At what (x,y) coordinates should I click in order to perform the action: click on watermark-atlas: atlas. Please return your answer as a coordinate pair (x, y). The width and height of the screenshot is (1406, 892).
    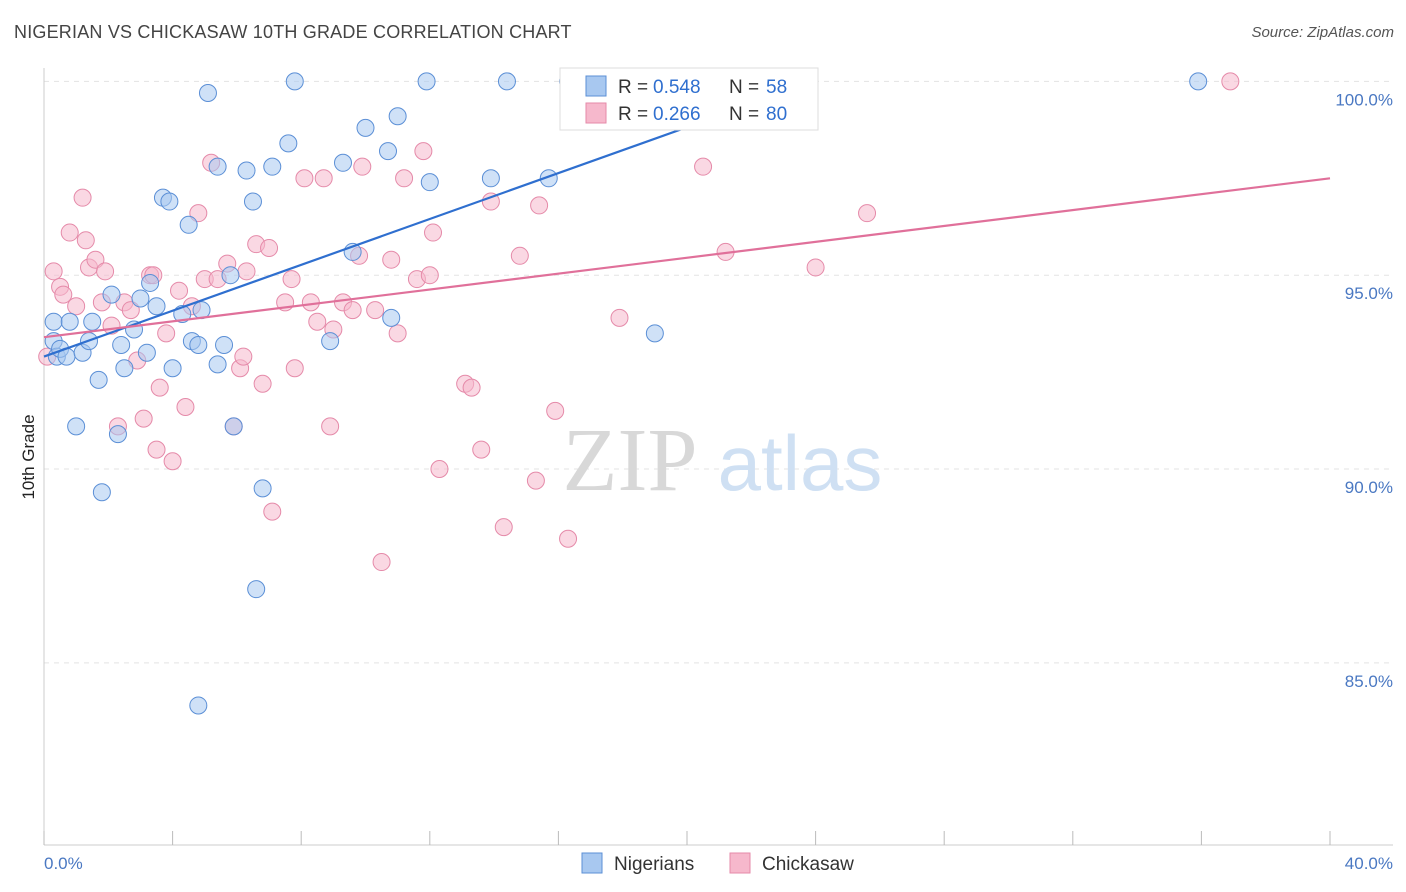
    Looking at the image, I should click on (800, 463).